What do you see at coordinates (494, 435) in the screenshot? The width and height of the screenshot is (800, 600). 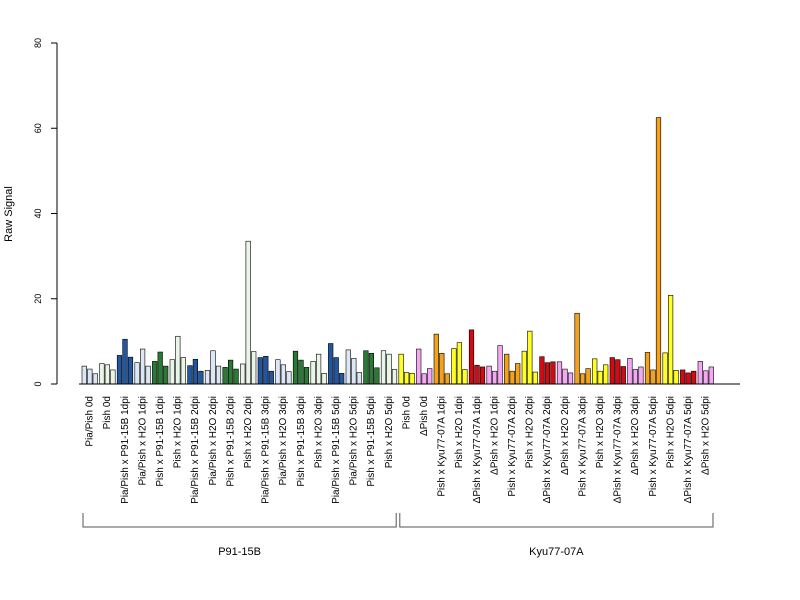 I see `x-tick-label: ΔPish x H2O 1dpi` at bounding box center [494, 435].